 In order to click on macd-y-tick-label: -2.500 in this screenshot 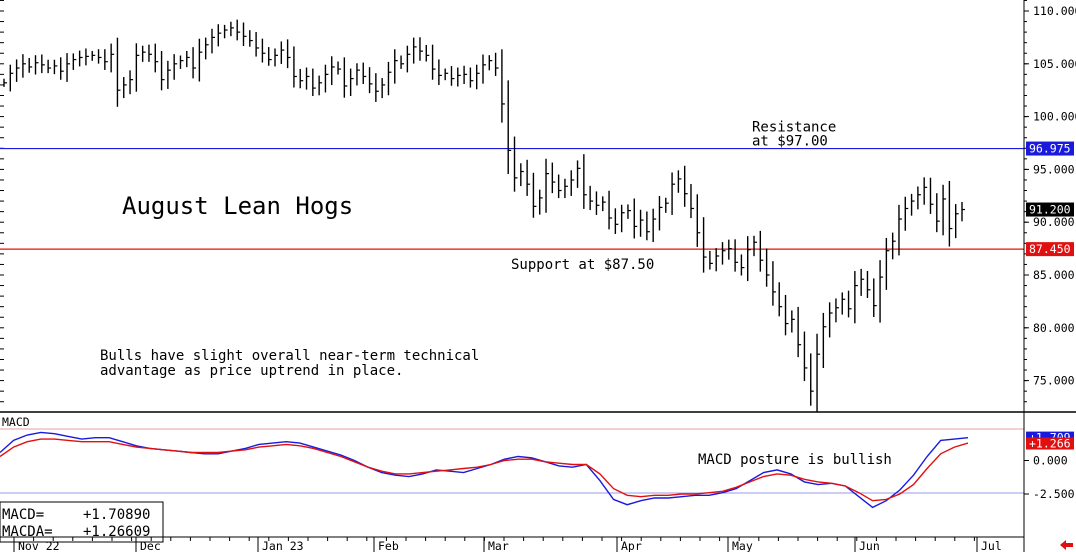, I will do `click(1054, 494)`.